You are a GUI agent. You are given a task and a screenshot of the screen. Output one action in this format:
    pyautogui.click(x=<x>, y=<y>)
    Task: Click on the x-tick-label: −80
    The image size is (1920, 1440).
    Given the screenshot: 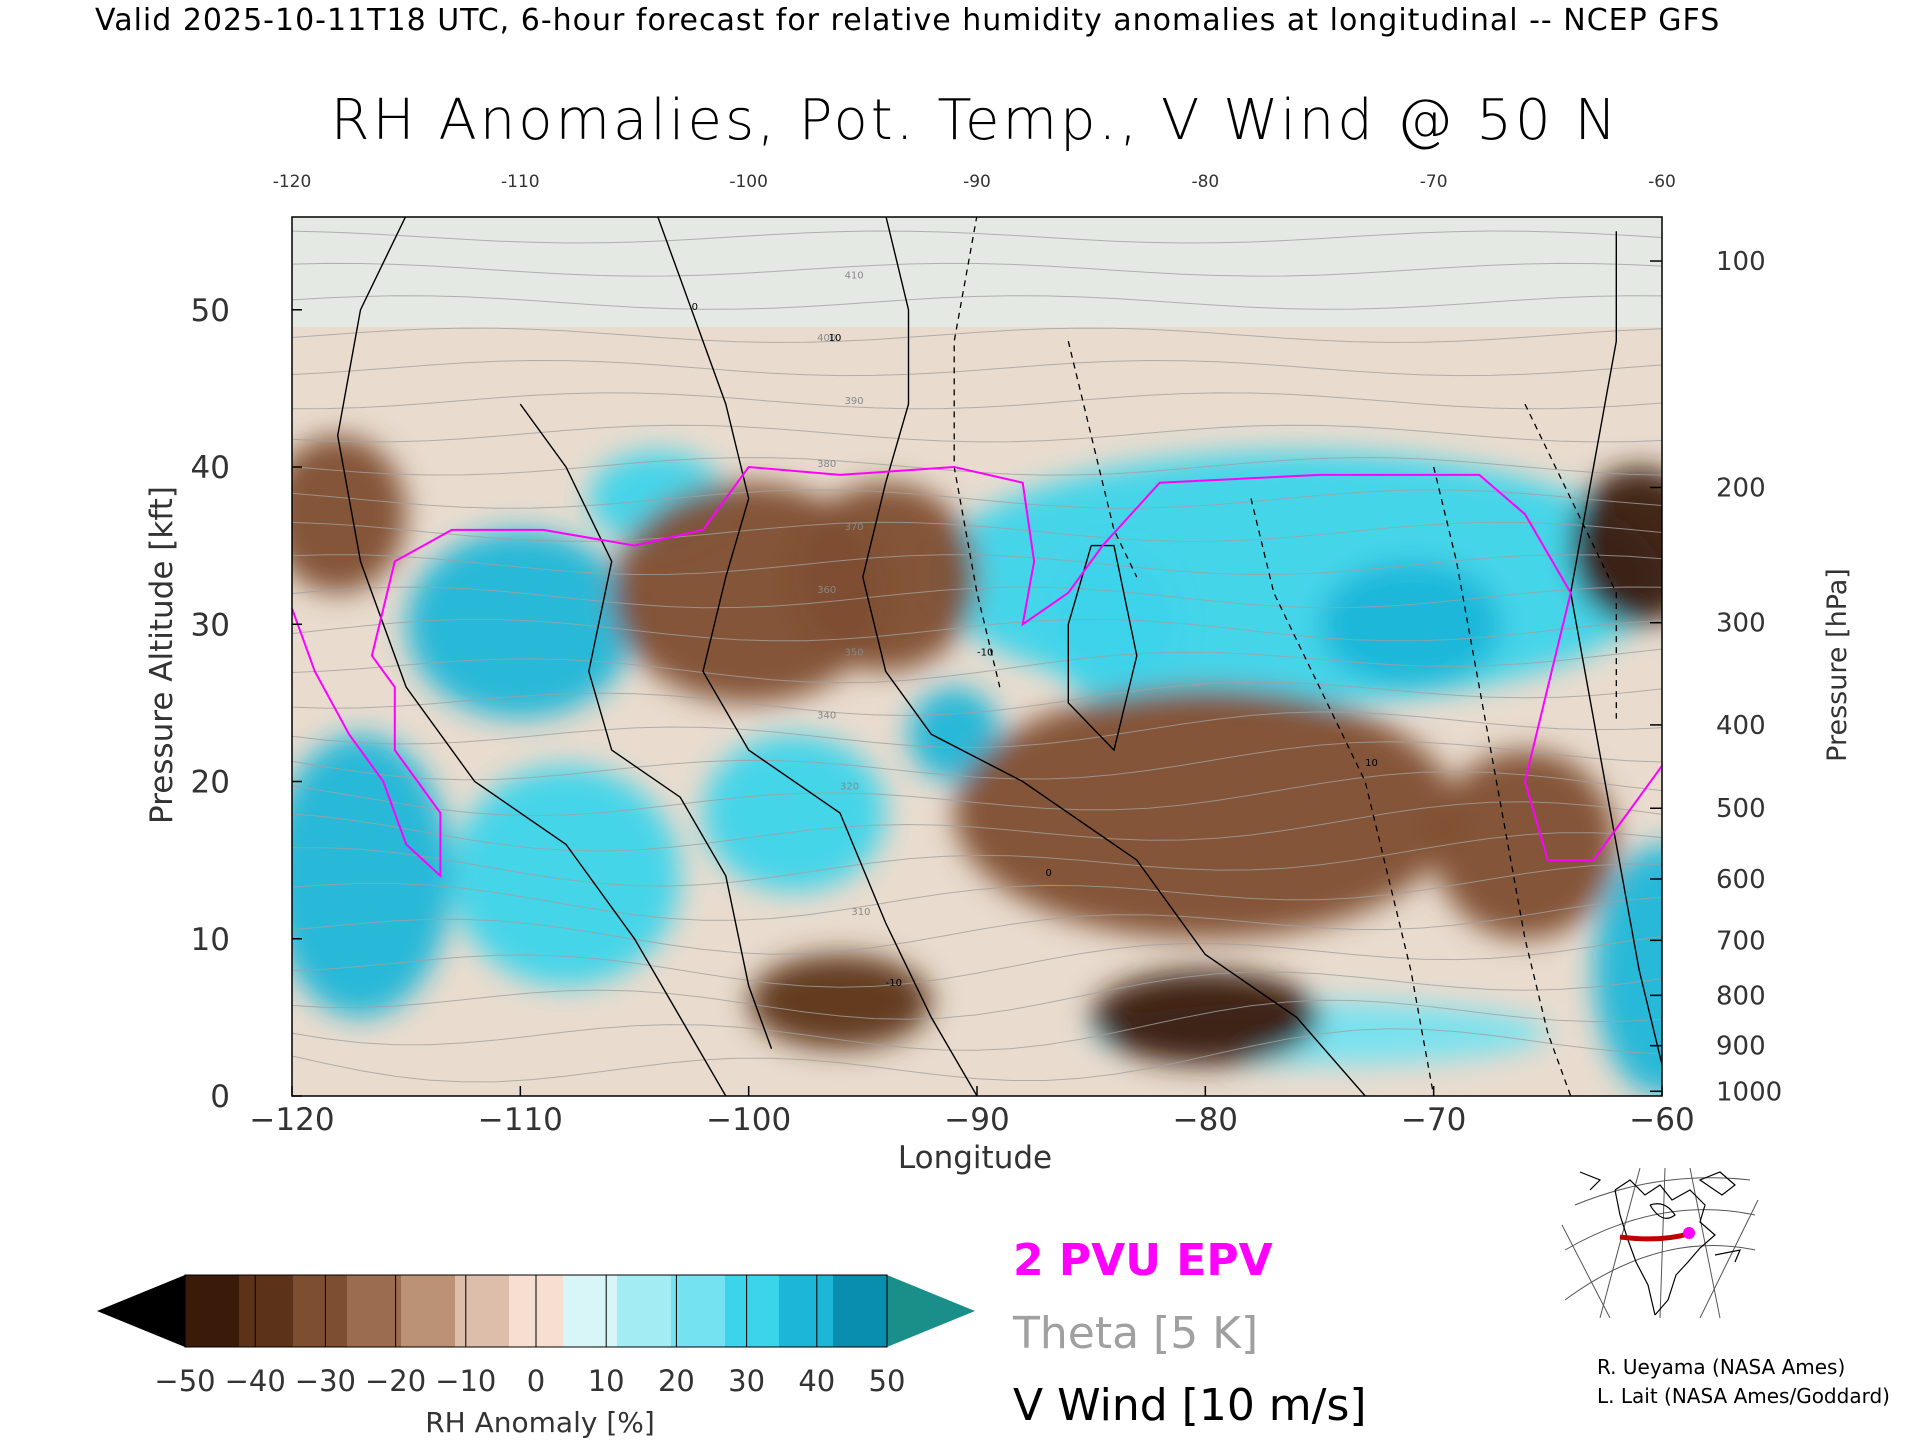 What is the action you would take?
    pyautogui.click(x=1205, y=1120)
    